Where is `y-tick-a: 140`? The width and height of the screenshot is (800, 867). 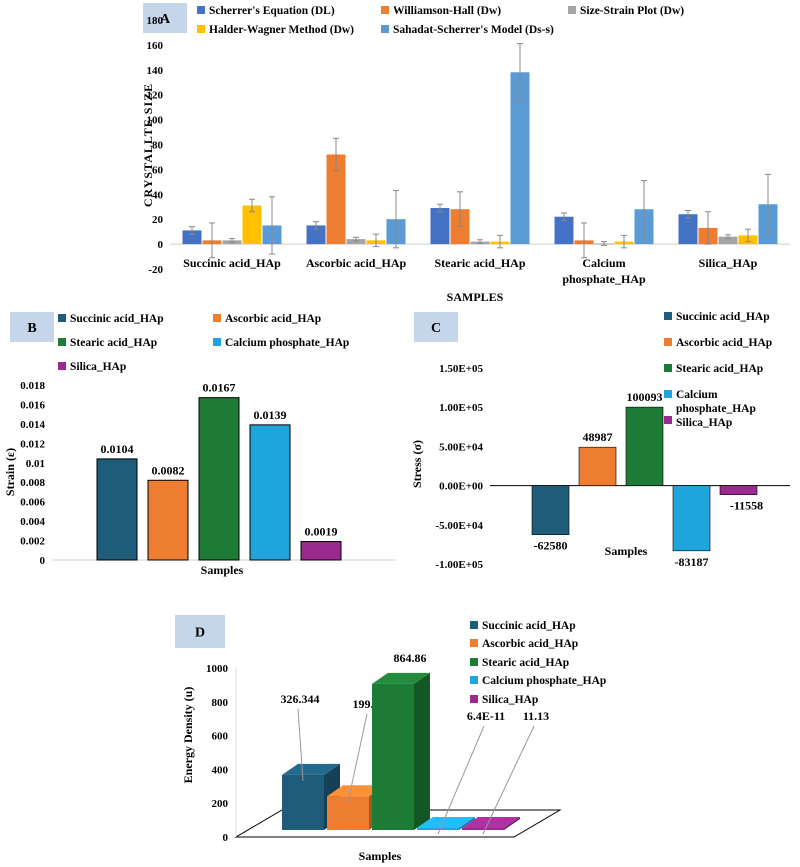
y-tick-a: 140 is located at coordinates (155, 71).